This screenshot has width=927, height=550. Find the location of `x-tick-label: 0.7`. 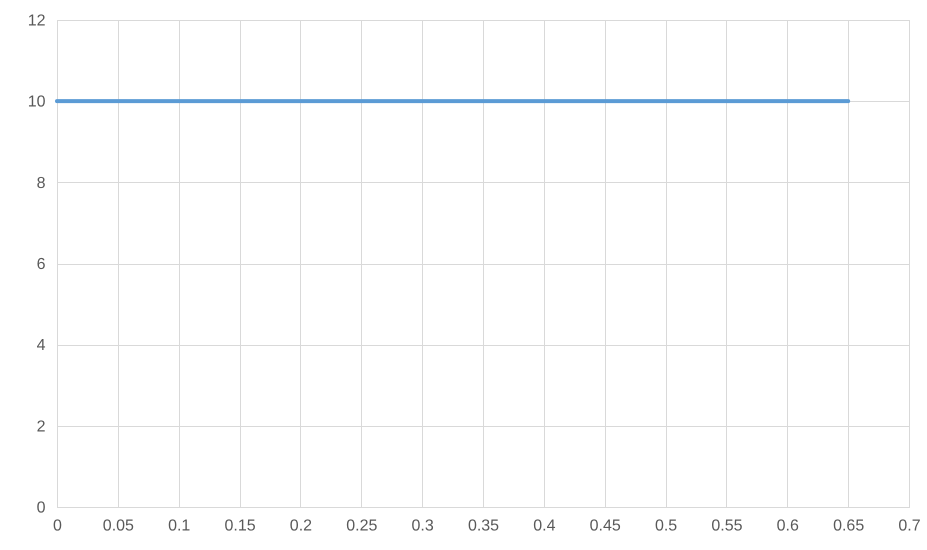

x-tick-label: 0.7 is located at coordinates (909, 526).